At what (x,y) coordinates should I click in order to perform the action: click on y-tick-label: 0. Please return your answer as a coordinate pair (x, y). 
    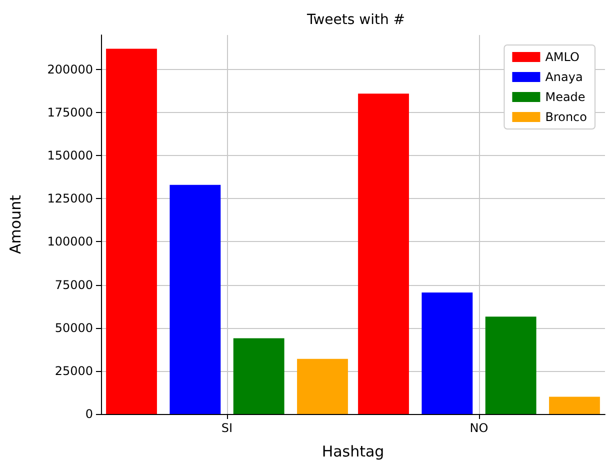
    Looking at the image, I should click on (89, 414).